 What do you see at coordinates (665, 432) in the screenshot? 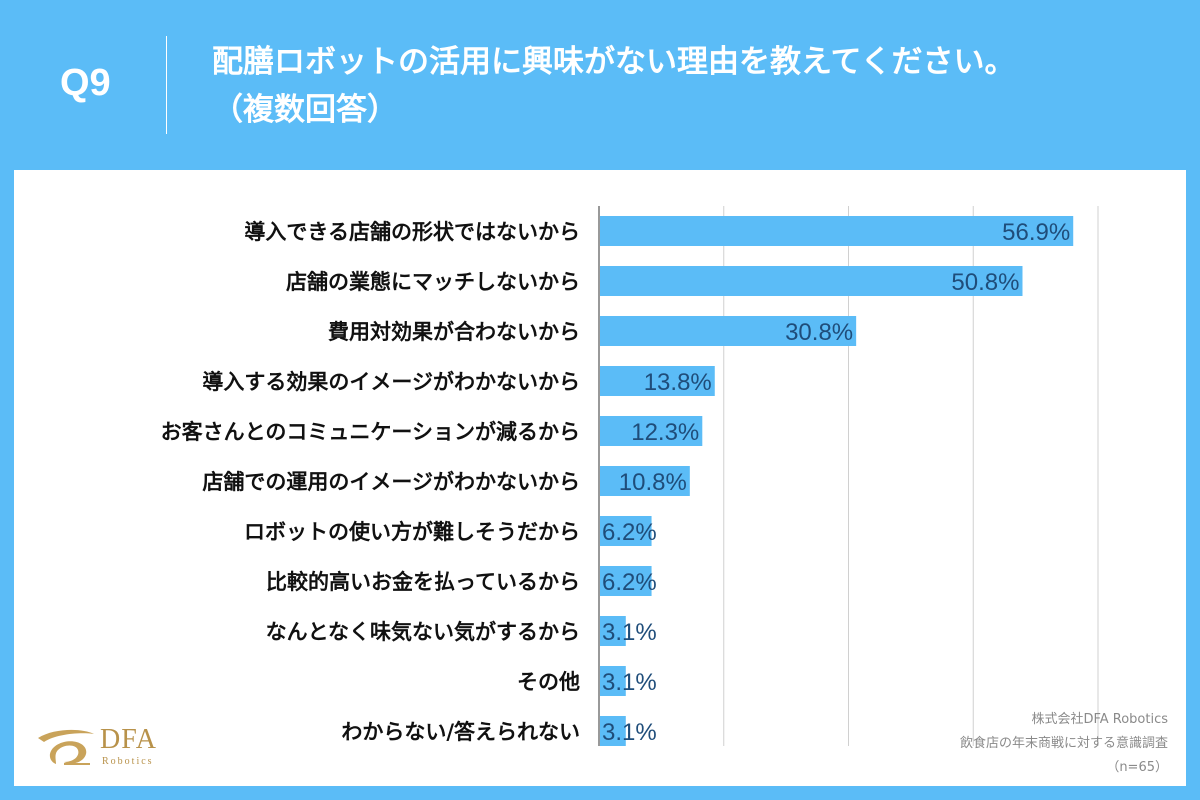
I see `data-label: 12.3%` at bounding box center [665, 432].